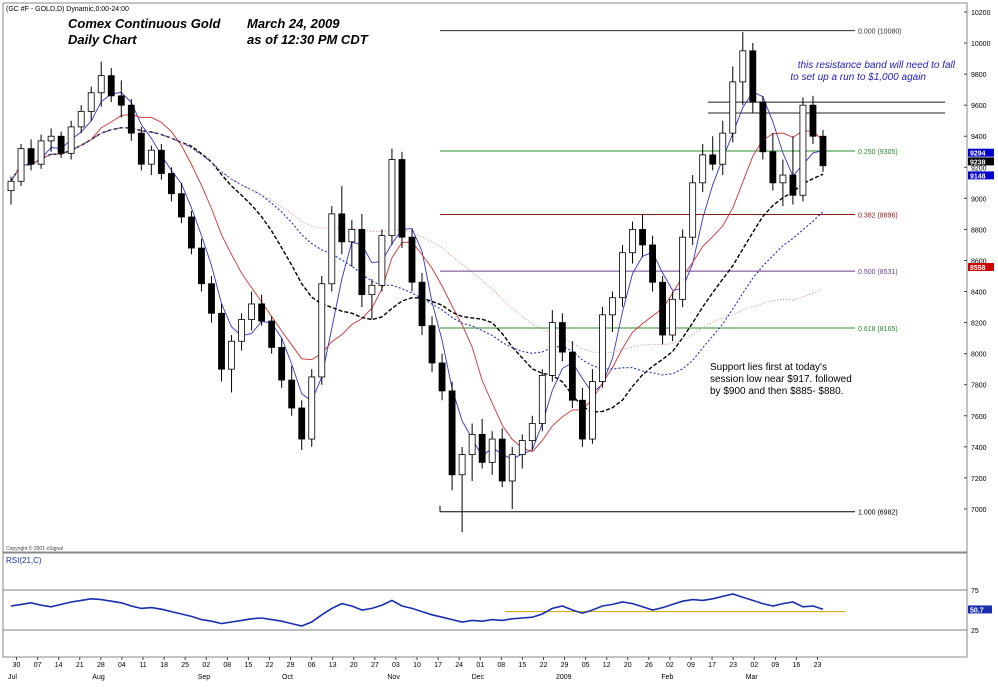 The height and width of the screenshot is (689, 998). Describe the element at coordinates (501, 665) in the screenshot. I see `date-tick-label: 08` at that location.